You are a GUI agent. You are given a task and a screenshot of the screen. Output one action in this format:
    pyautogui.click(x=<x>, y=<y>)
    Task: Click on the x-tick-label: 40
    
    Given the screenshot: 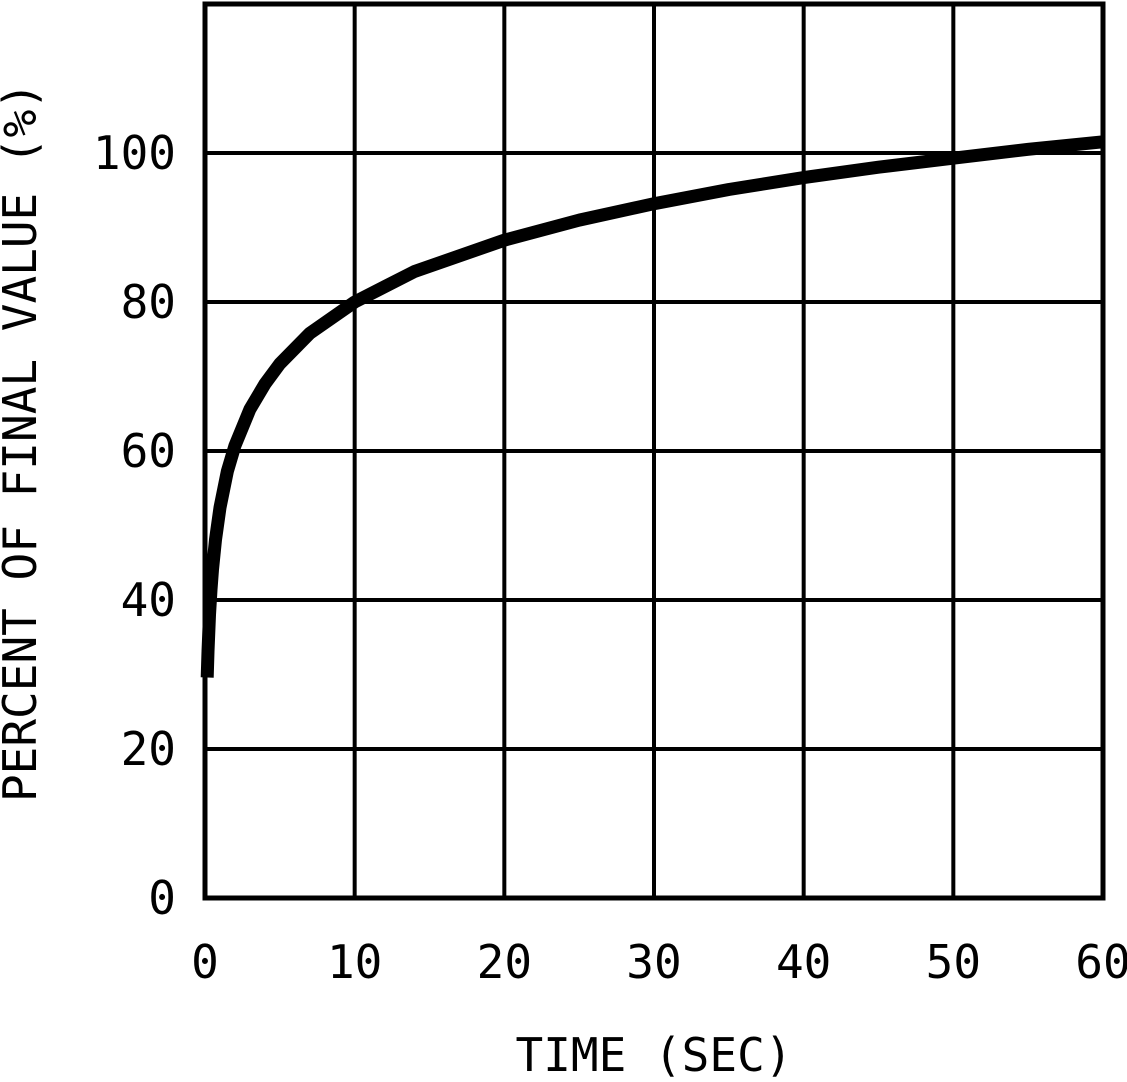 What is the action you would take?
    pyautogui.click(x=803, y=962)
    